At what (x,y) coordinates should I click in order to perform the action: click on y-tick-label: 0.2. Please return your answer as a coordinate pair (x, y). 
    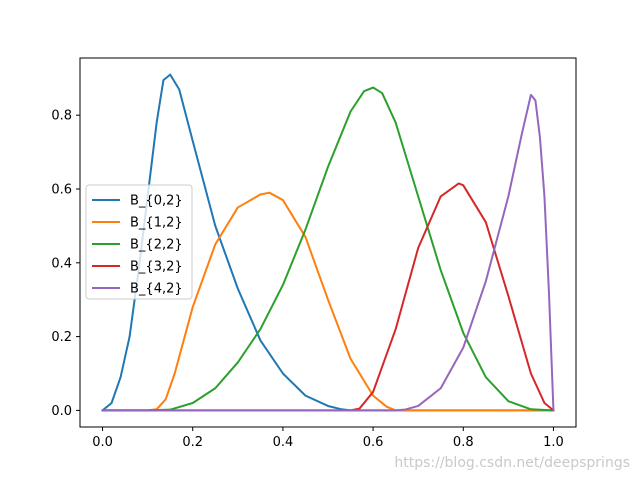
    Looking at the image, I should click on (61, 337).